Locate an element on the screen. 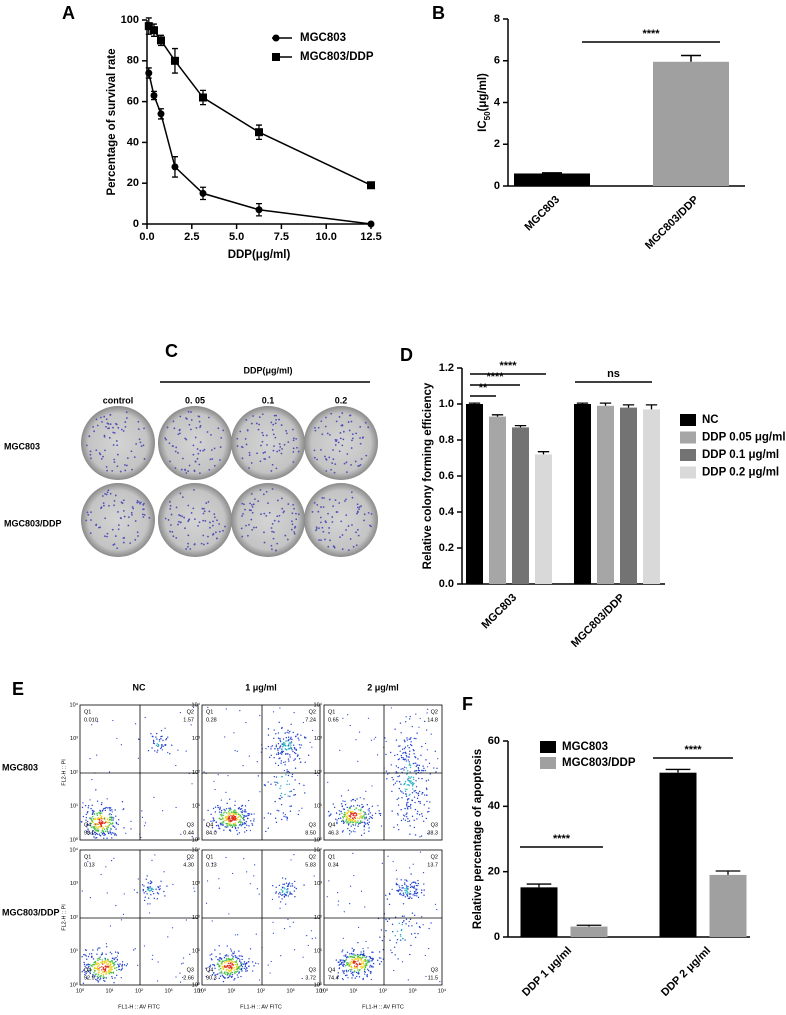  quadrant-value: 46.3 is located at coordinates (333, 833).